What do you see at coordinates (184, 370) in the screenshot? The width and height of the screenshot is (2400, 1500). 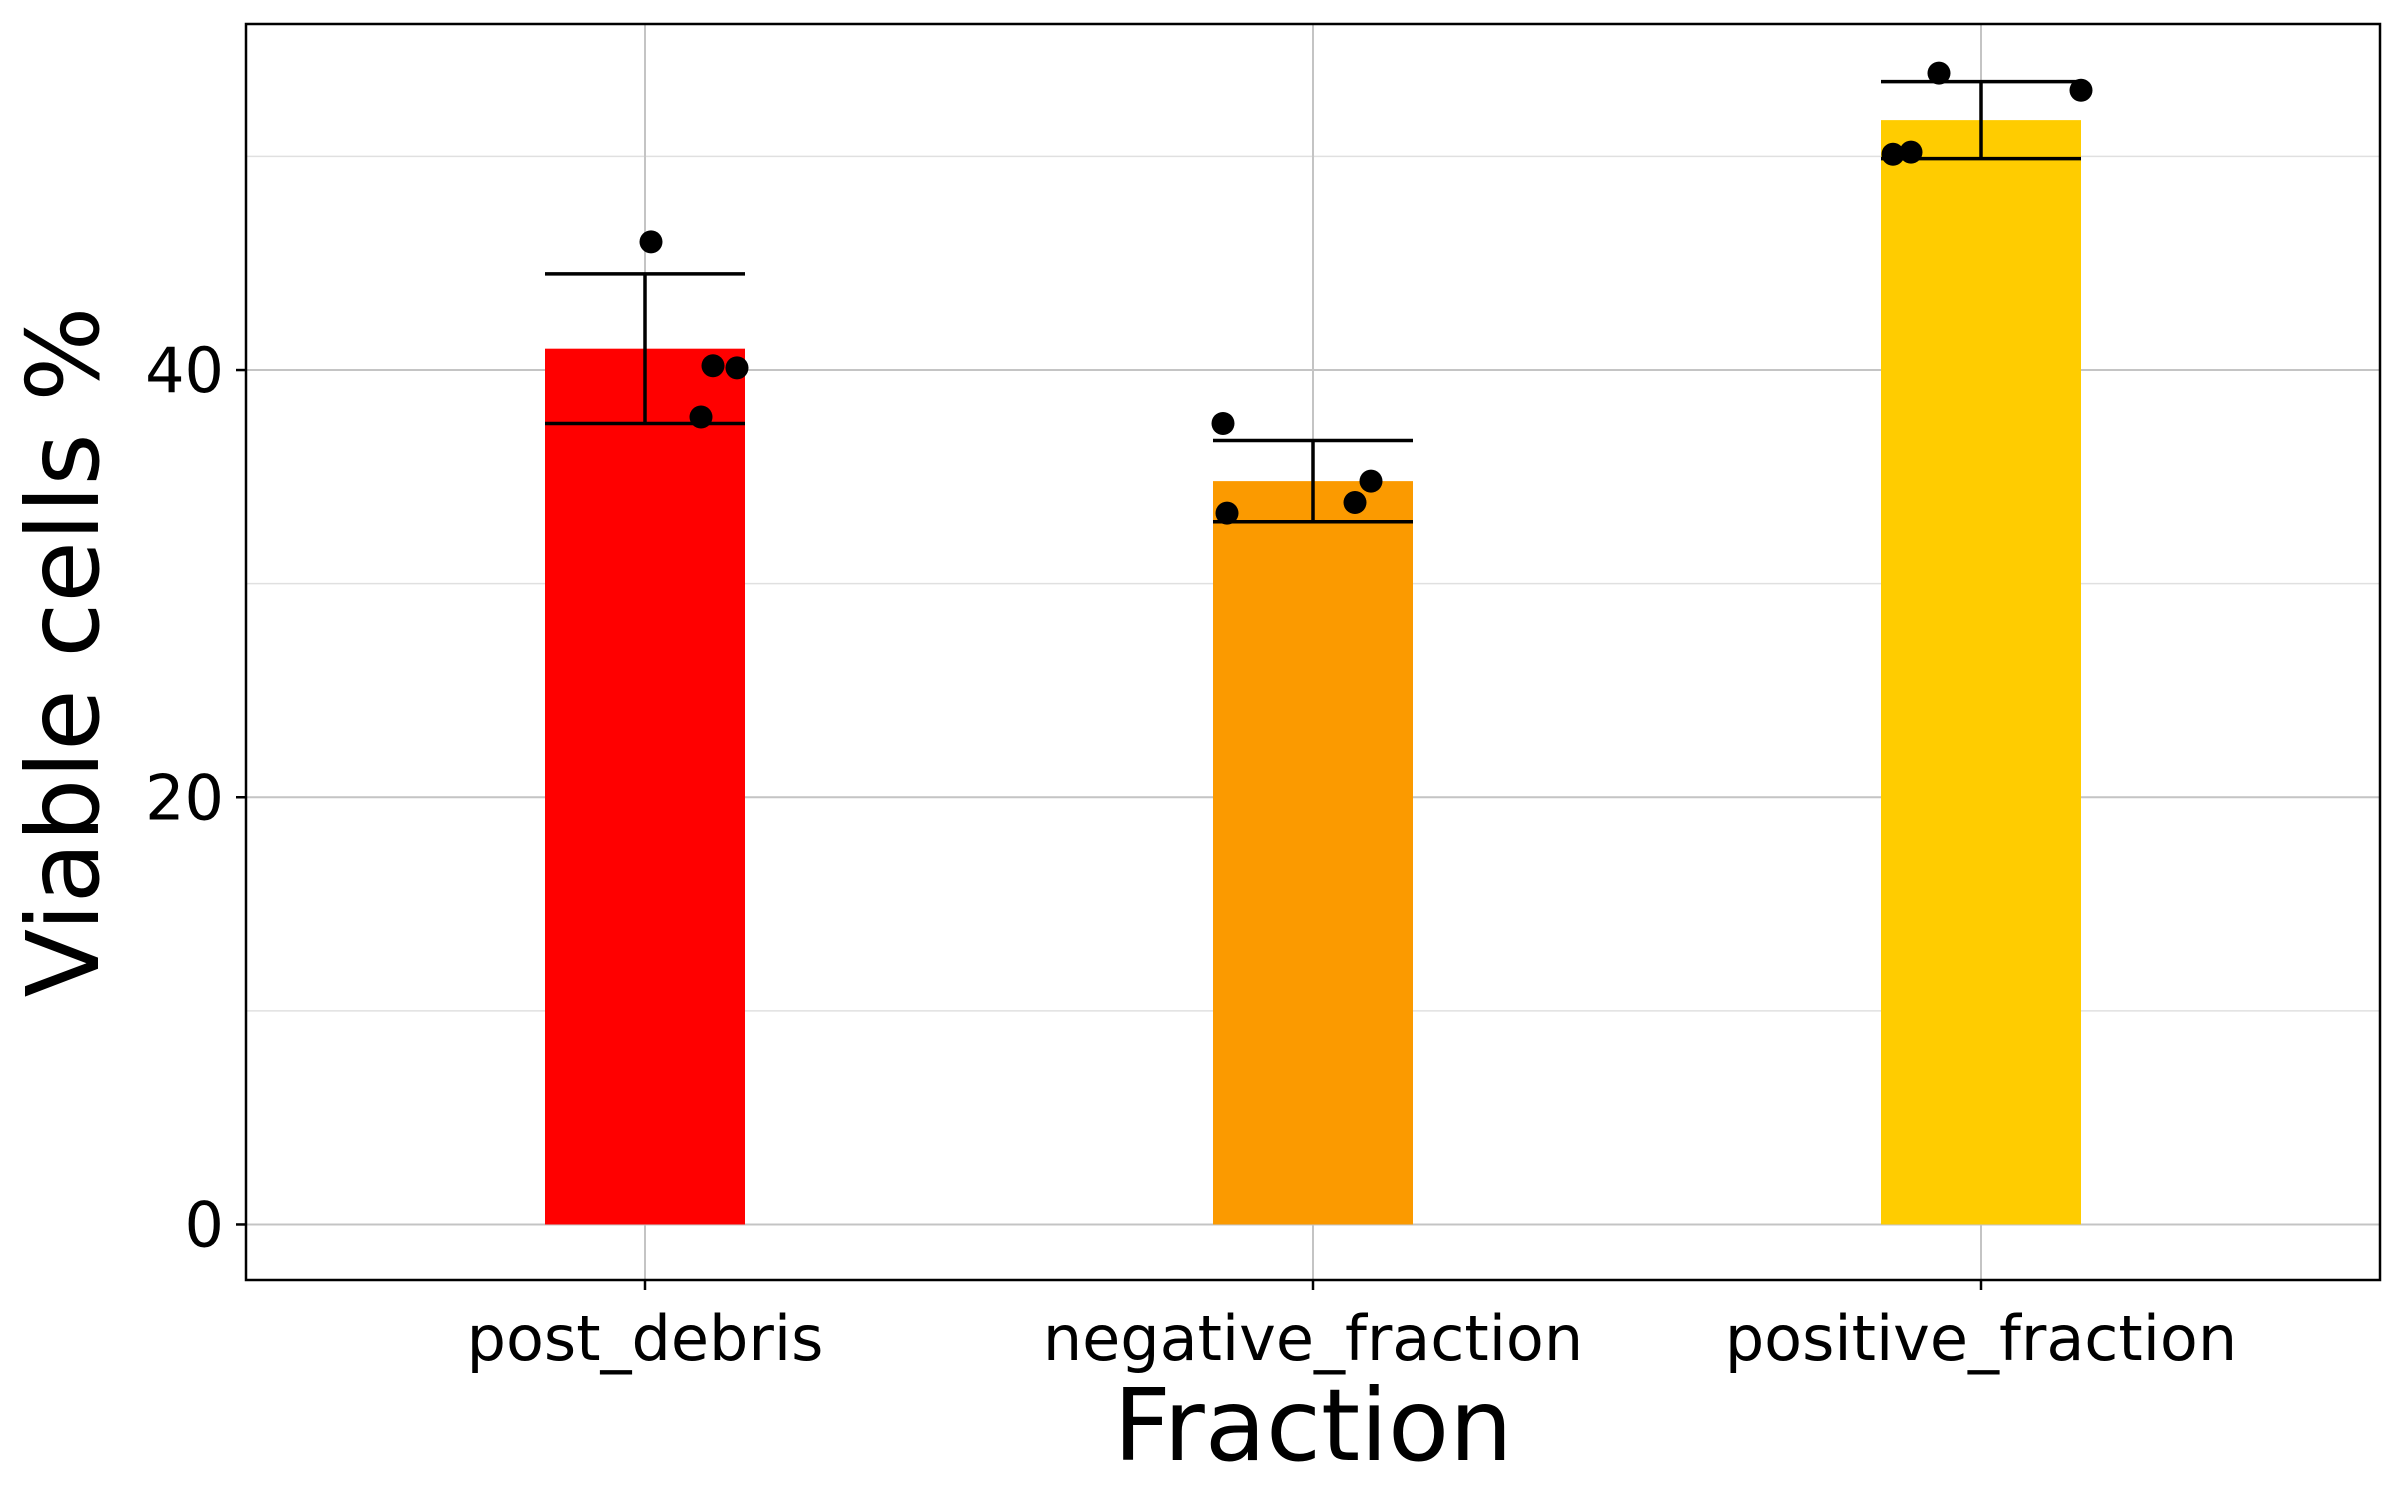 I see `y-tick-label: 40` at bounding box center [184, 370].